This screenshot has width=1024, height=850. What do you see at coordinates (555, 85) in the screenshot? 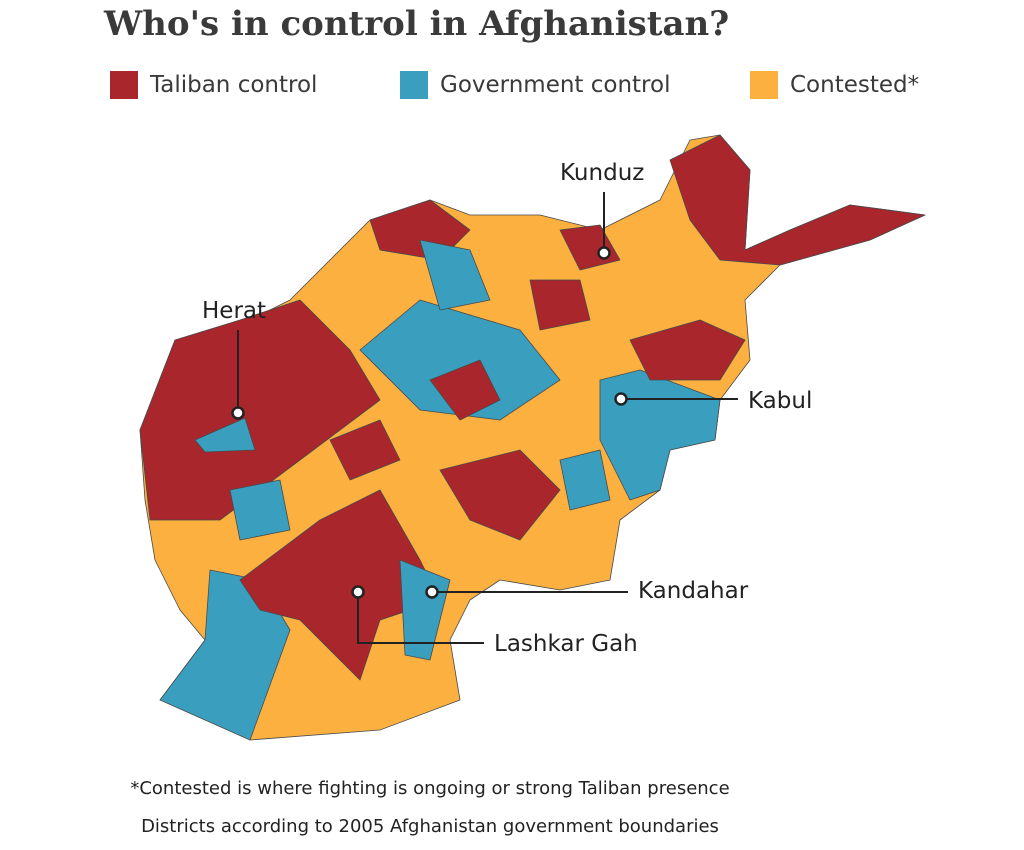
I see `legend-label: Government control` at bounding box center [555, 85].